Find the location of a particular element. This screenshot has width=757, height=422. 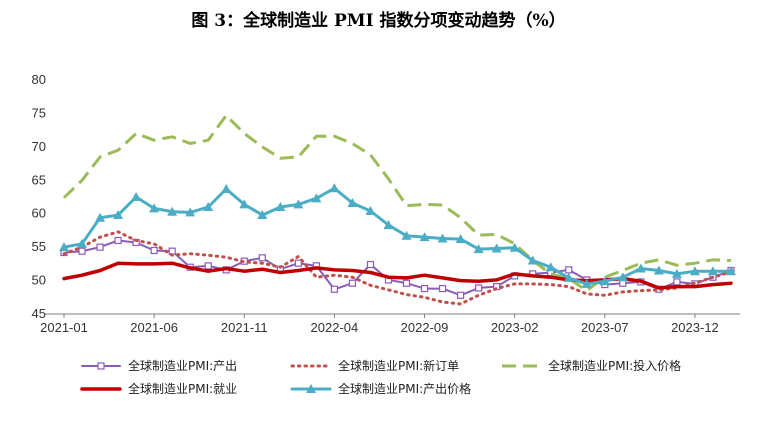

x-tick-label: 2023-07 is located at coordinates (605, 327).